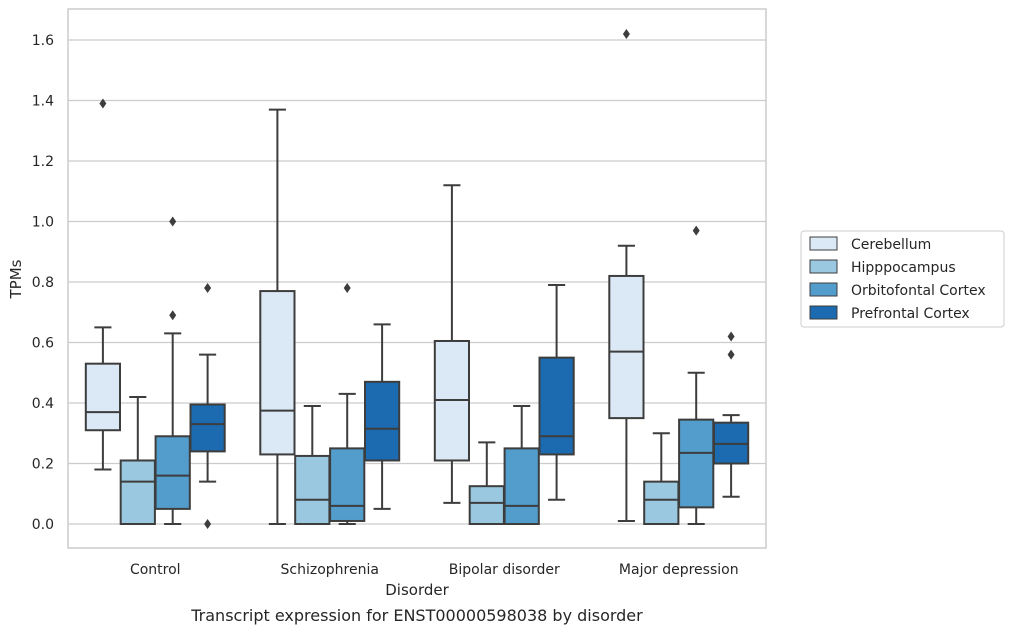  Describe the element at coordinates (417, 590) in the screenshot. I see `x-axis-title: Disorder` at that location.